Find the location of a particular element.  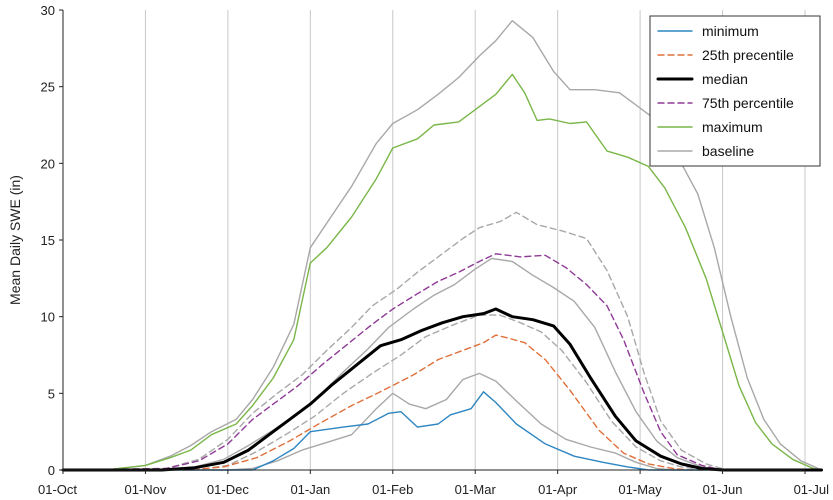

legend-label-baseline: baseline is located at coordinates (728, 151).